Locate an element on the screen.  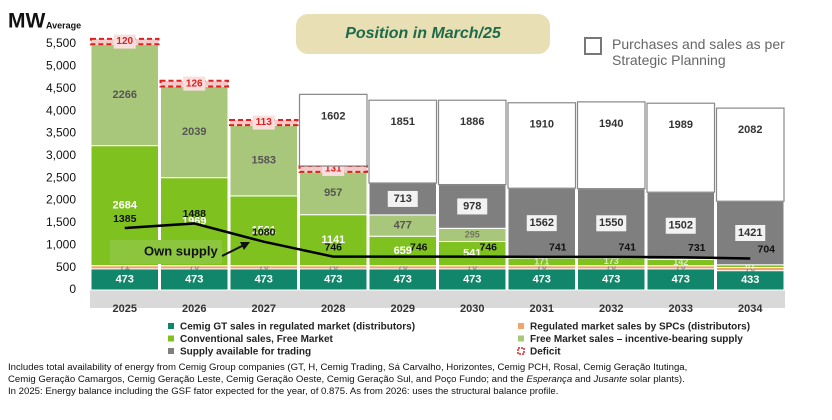
data-label: 1421 is located at coordinates (750, 233).